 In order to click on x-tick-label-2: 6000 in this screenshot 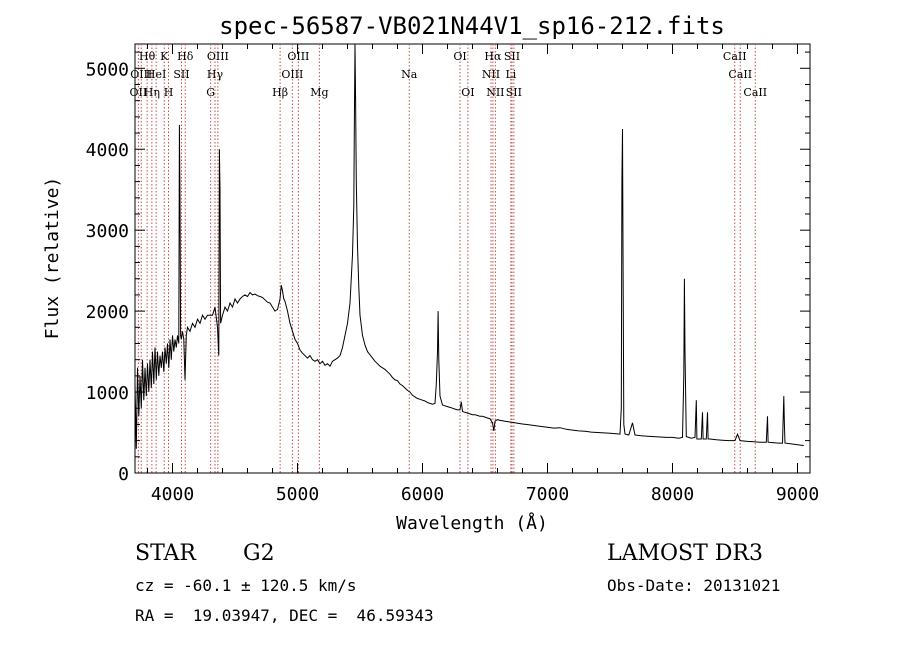, I will do `click(422, 494)`.